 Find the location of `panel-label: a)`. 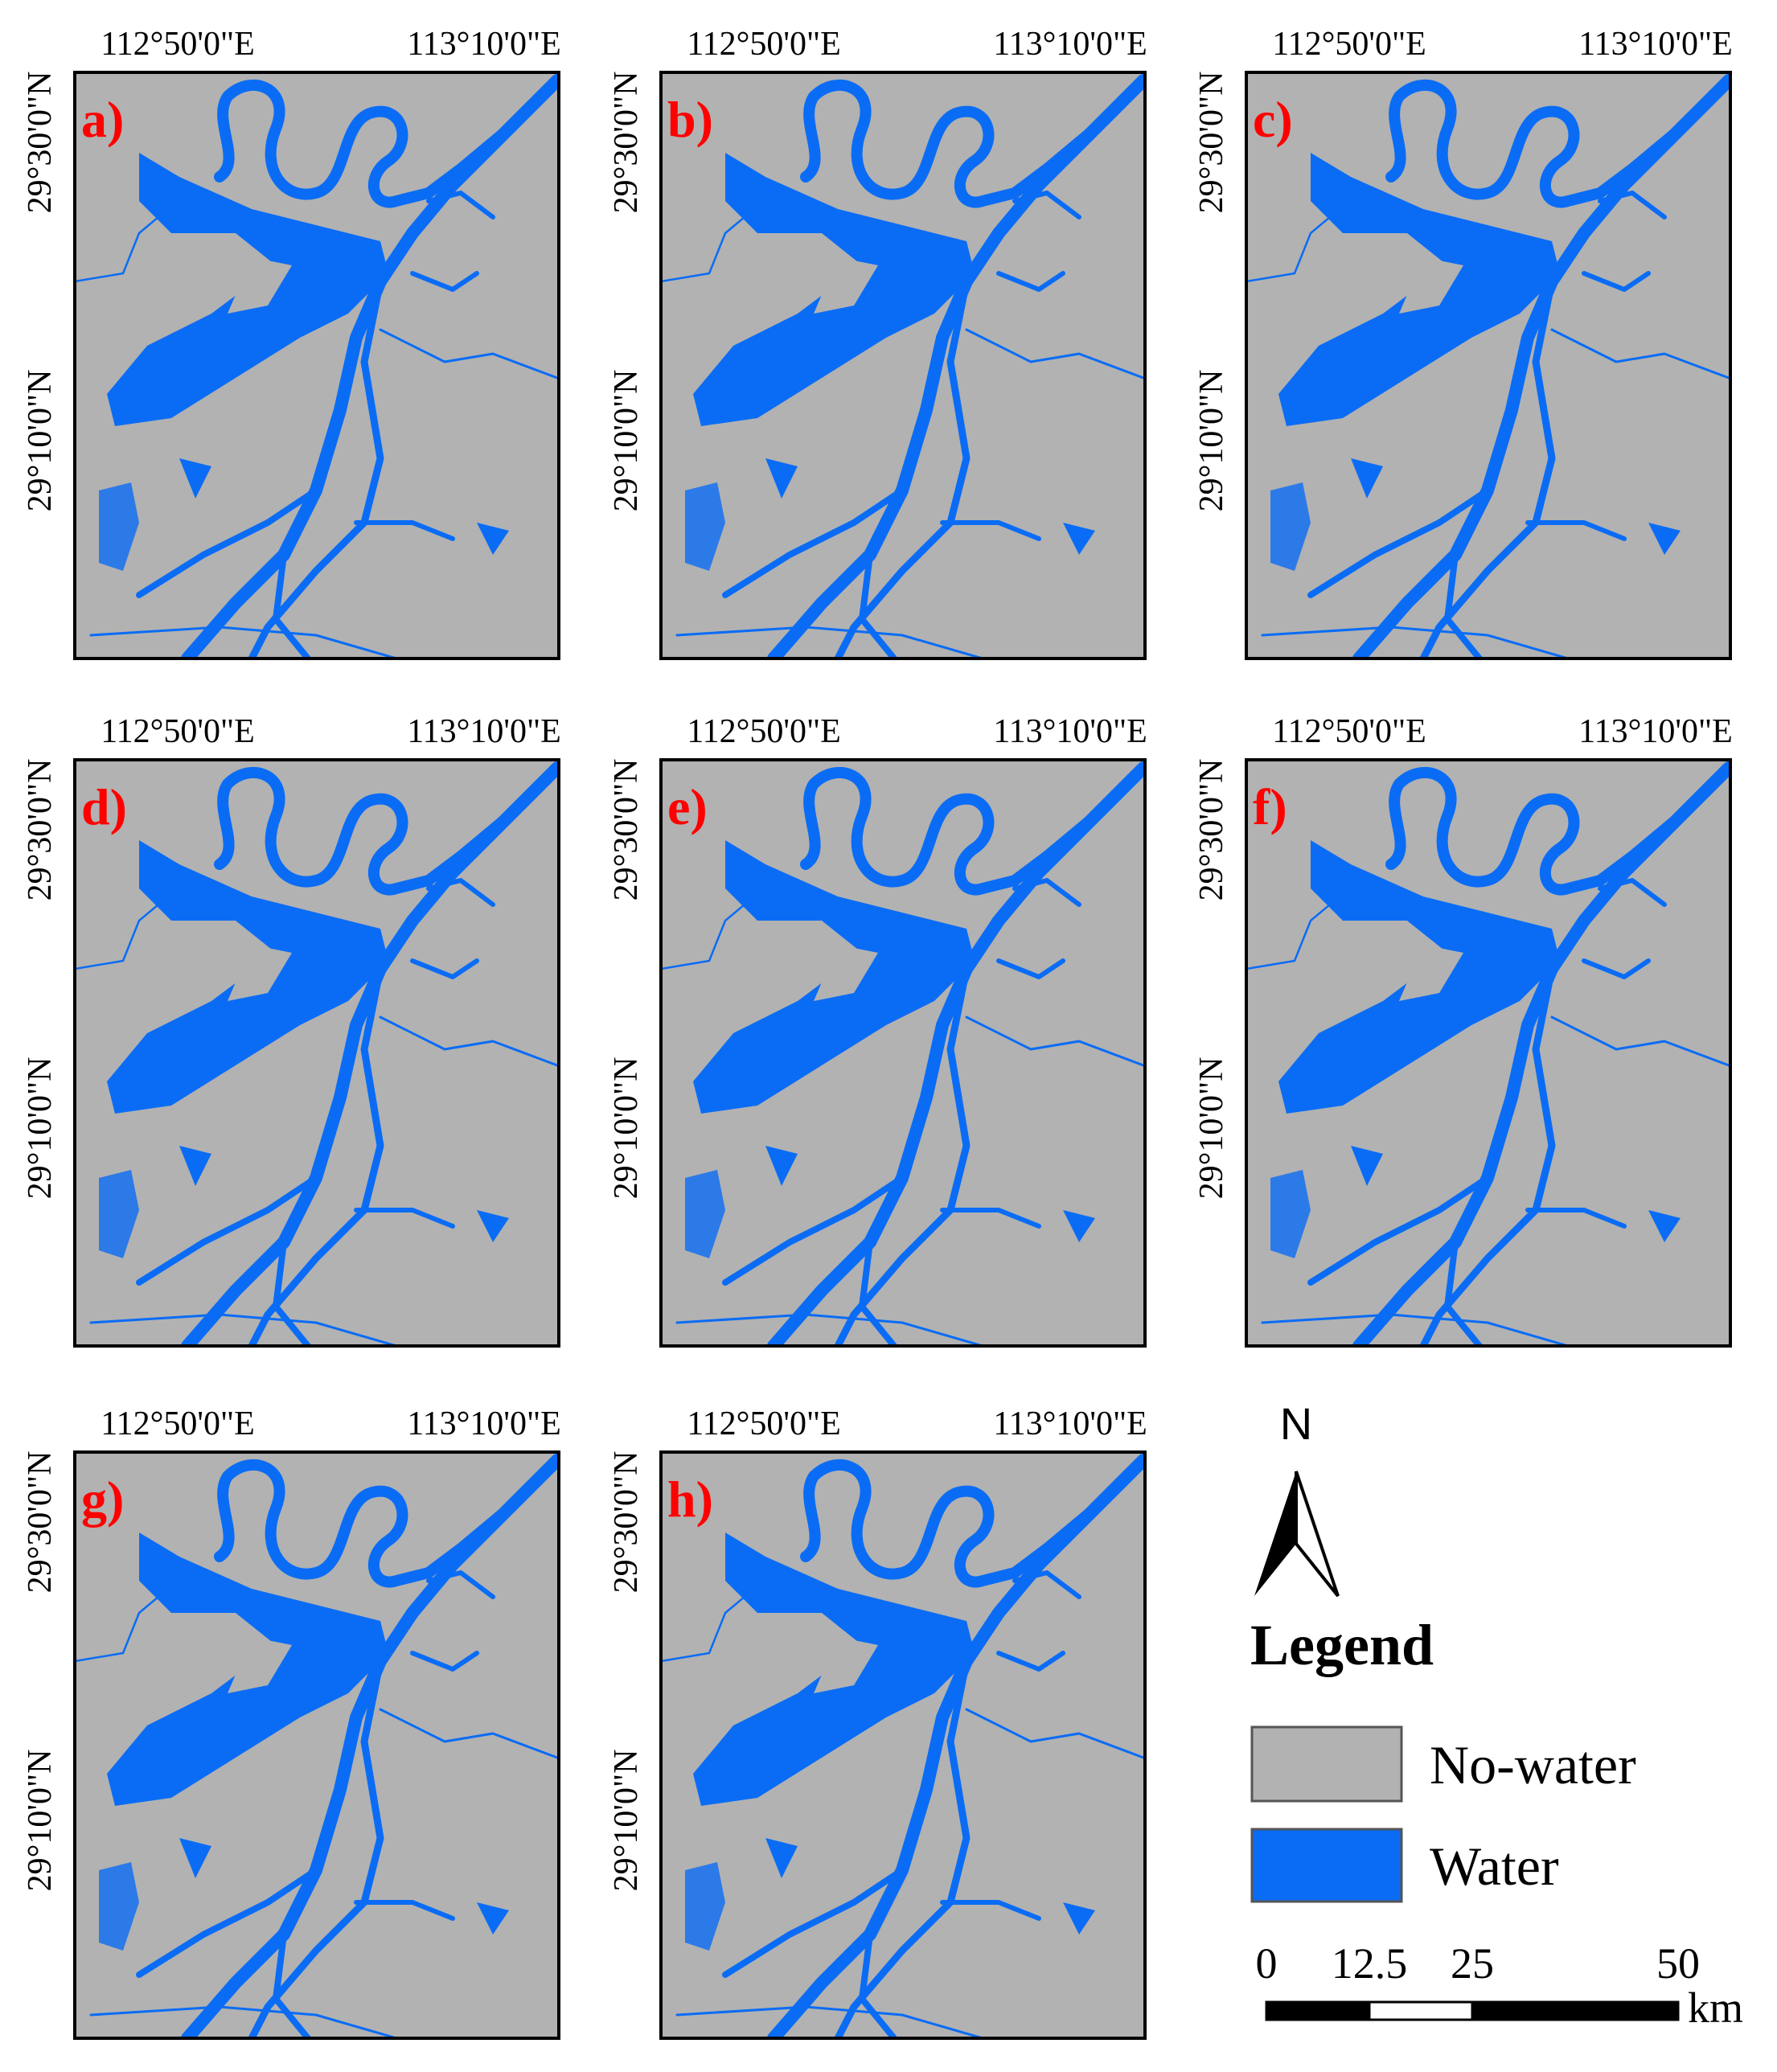

panel-label: a) is located at coordinates (102, 119).